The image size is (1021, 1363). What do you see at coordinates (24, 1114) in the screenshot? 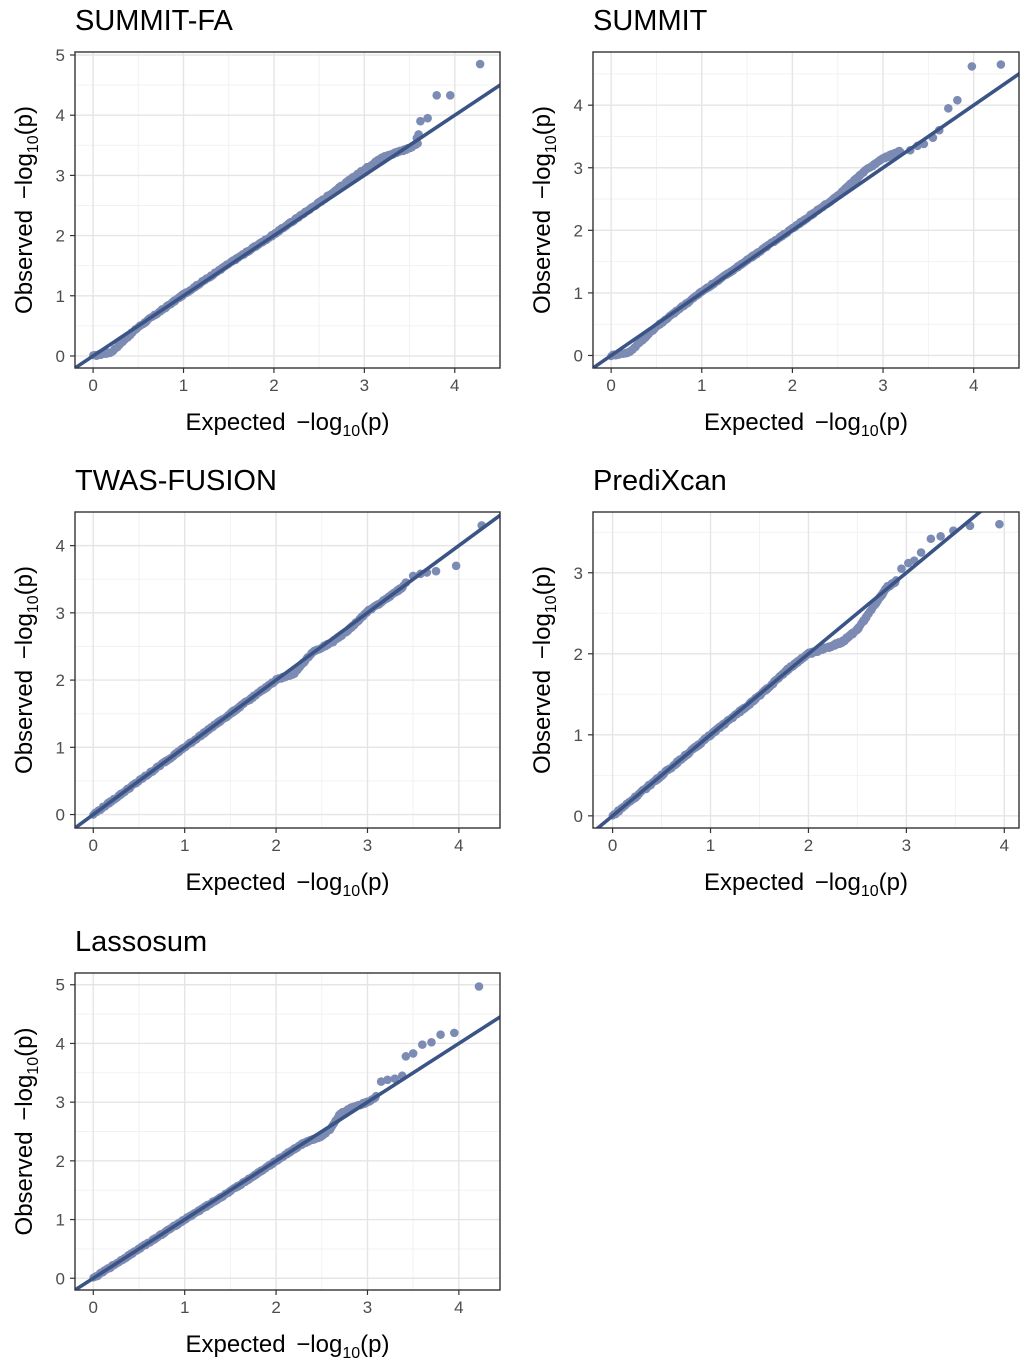
I see `y-axis-label-minus: −` at bounding box center [24, 1114].